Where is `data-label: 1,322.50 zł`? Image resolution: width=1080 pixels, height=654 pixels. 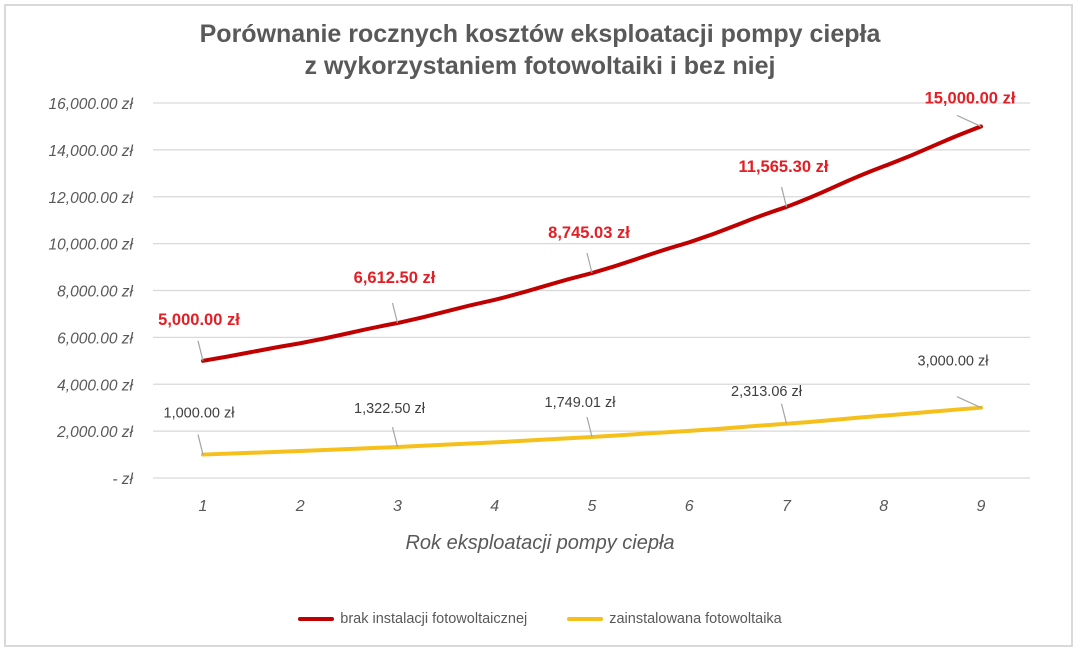 data-label: 1,322.50 zł is located at coordinates (390, 409).